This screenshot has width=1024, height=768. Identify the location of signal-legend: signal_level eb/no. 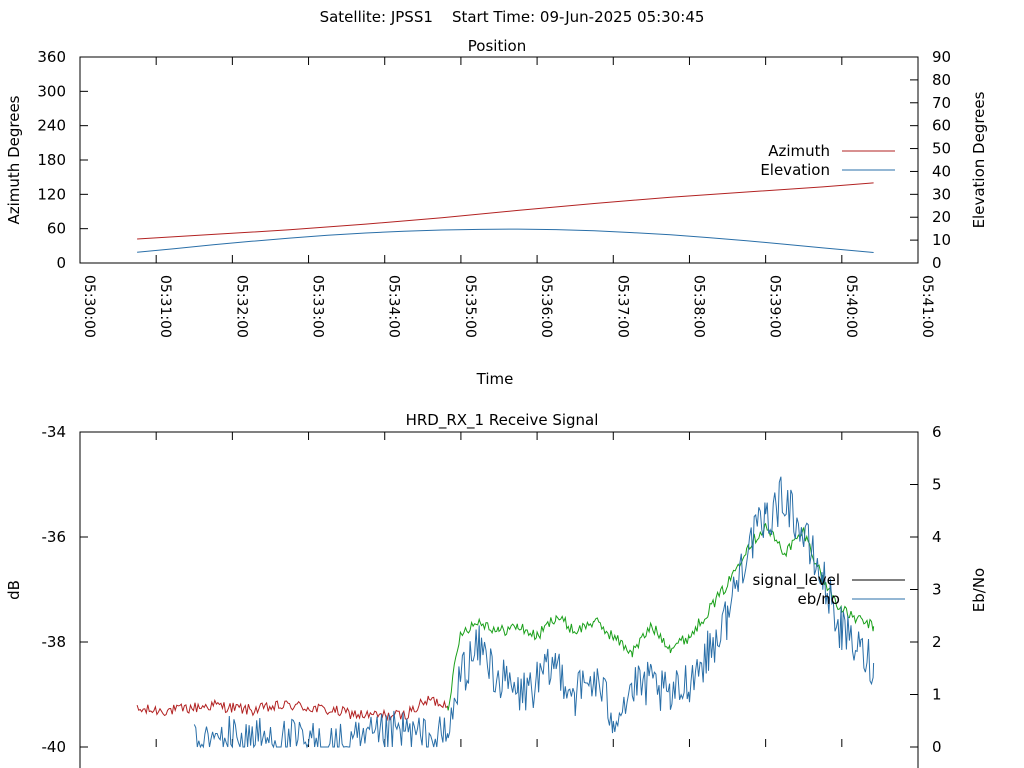
(828, 589).